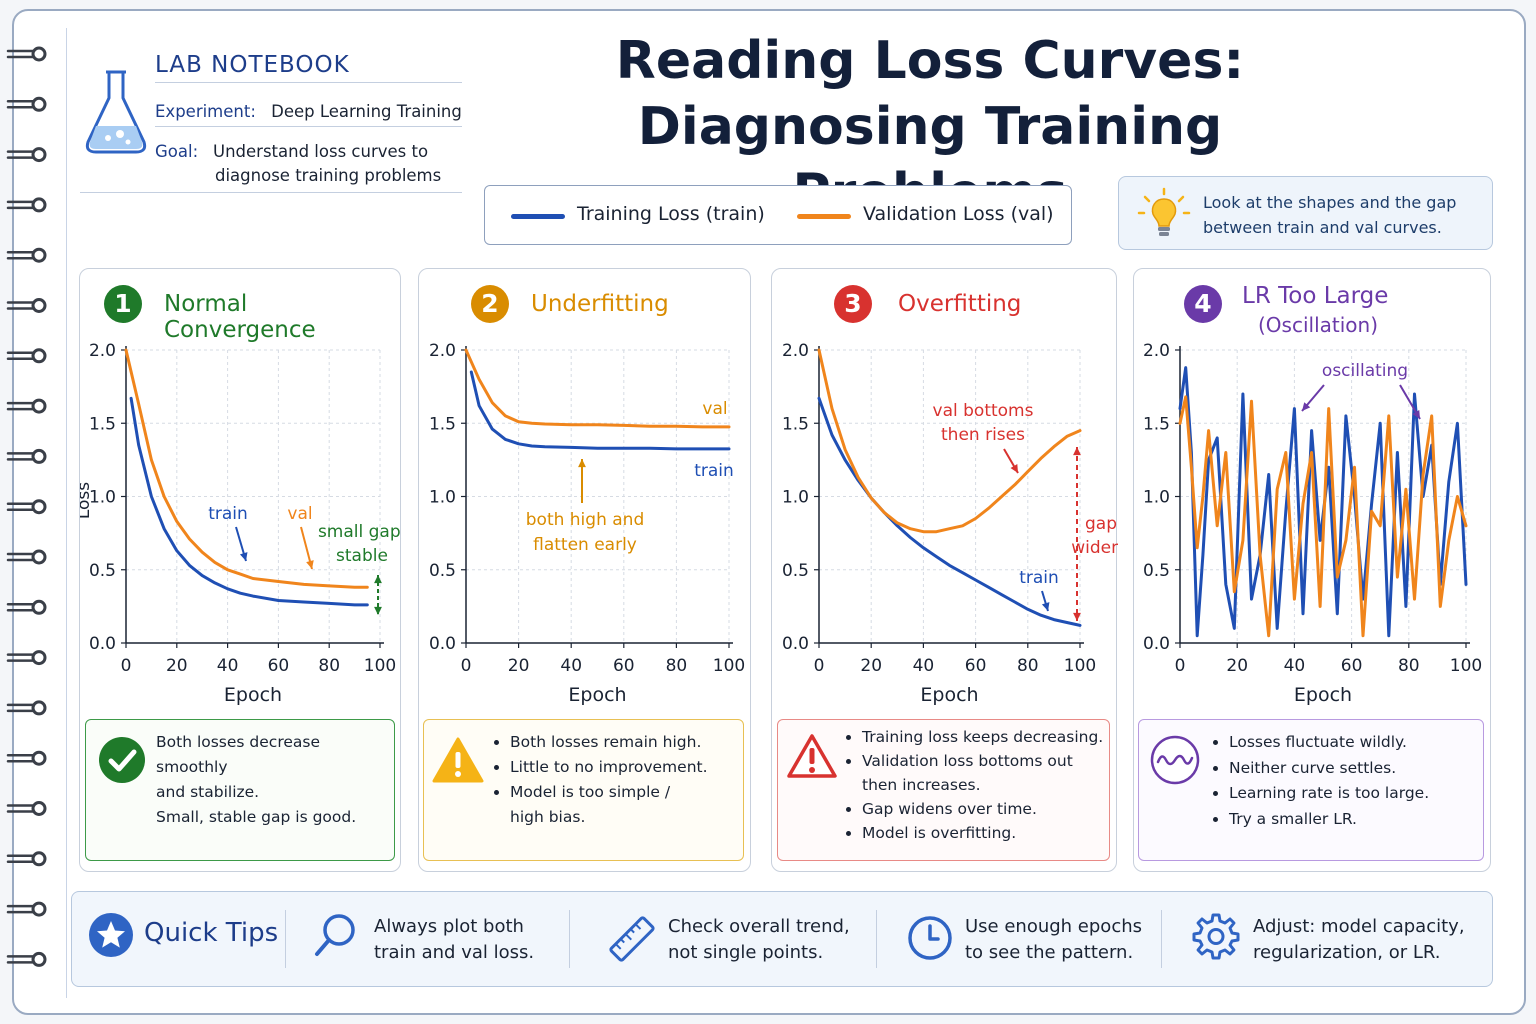 The width and height of the screenshot is (1536, 1024). I want to click on panel-title: Normal Convergence, so click(240, 317).